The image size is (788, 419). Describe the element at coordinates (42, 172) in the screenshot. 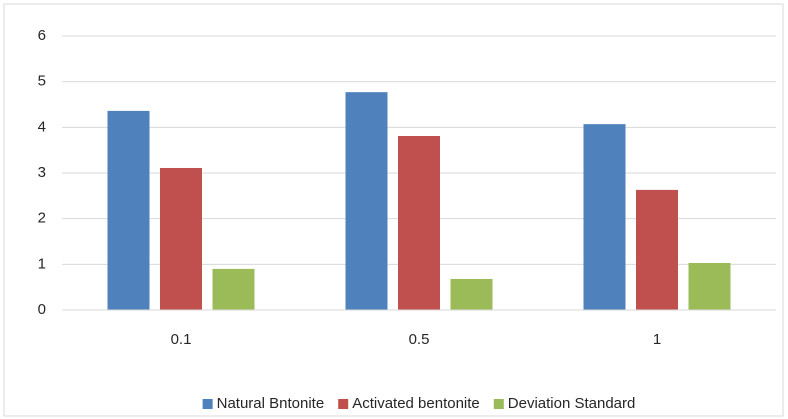

I see `y-tick-label: 3` at that location.